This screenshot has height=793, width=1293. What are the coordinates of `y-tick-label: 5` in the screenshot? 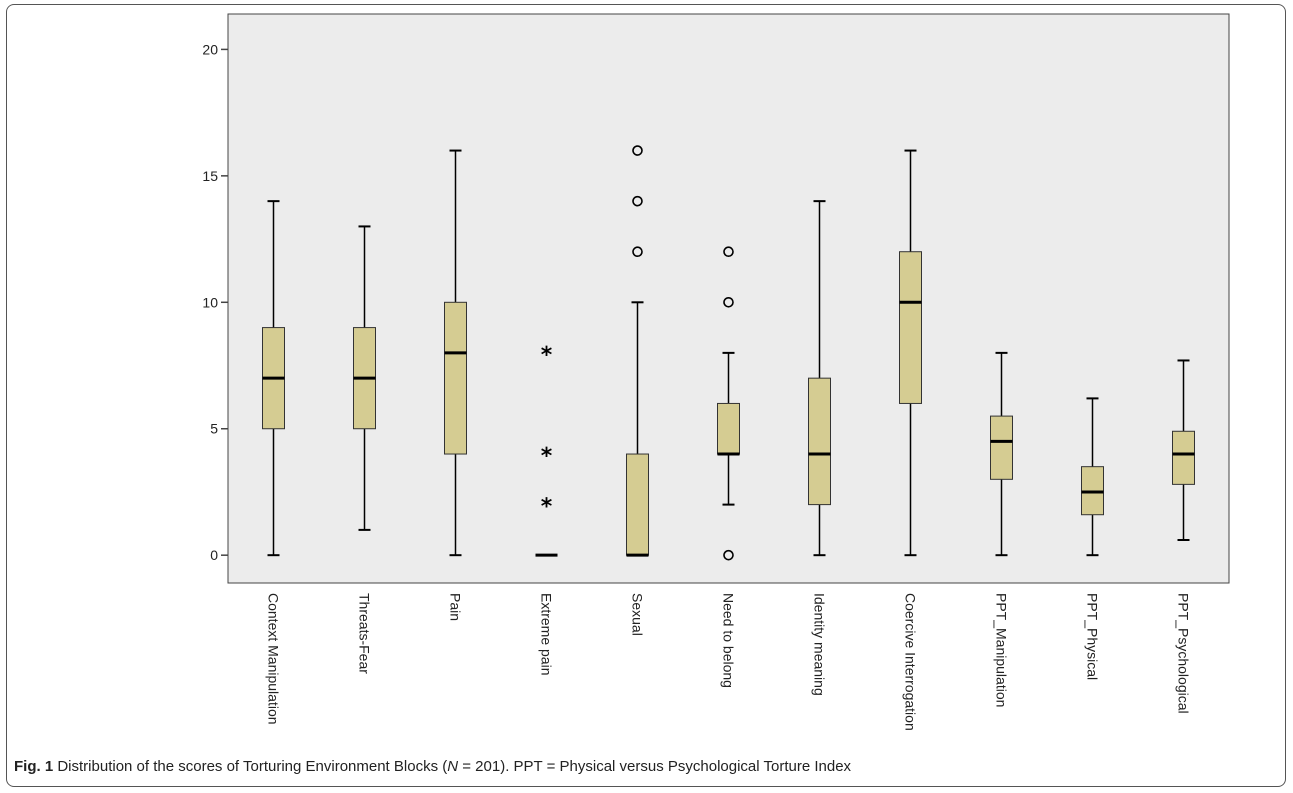 It's located at (214, 429).